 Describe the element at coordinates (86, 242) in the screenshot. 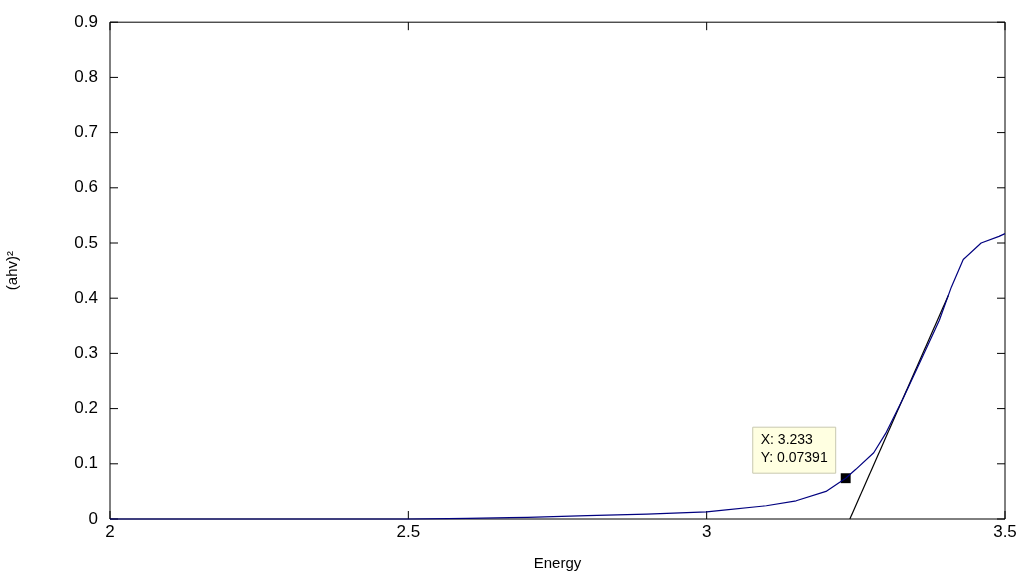

I see `y-tick-label: 0.5` at that location.